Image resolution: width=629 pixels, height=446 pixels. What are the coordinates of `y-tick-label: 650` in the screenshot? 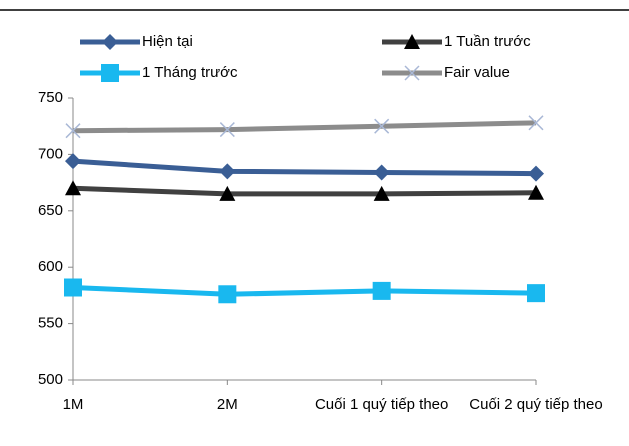 It's located at (50, 210).